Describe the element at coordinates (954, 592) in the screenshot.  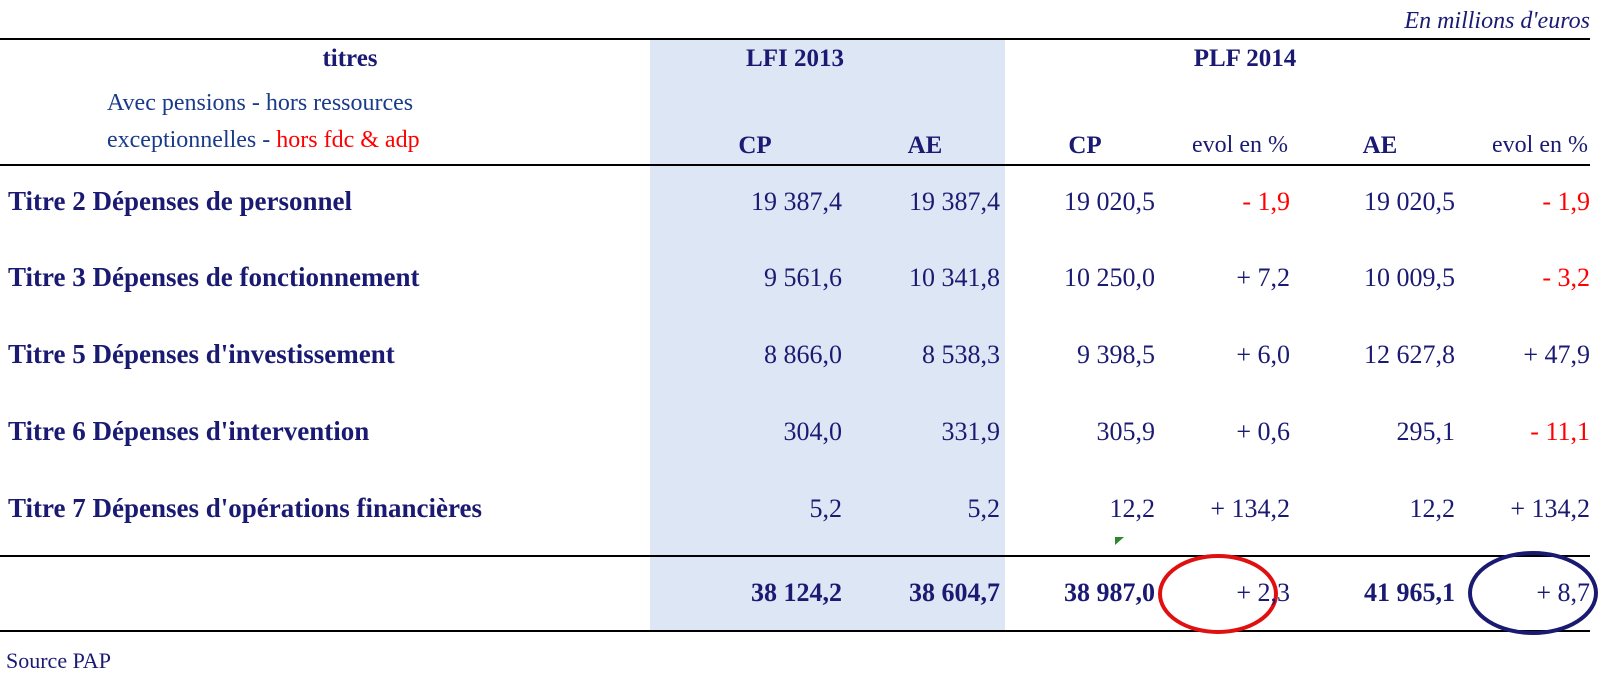
I see `total-cell: 38 604,7` at that location.